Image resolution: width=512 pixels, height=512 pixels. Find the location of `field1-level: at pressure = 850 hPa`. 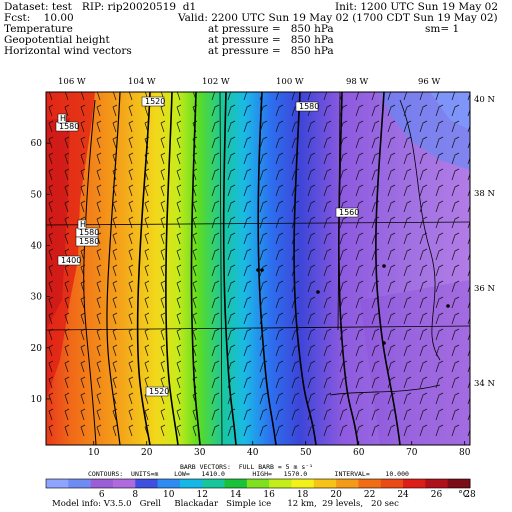

field1-level: at pressure = 850 hPa is located at coordinates (271, 29).